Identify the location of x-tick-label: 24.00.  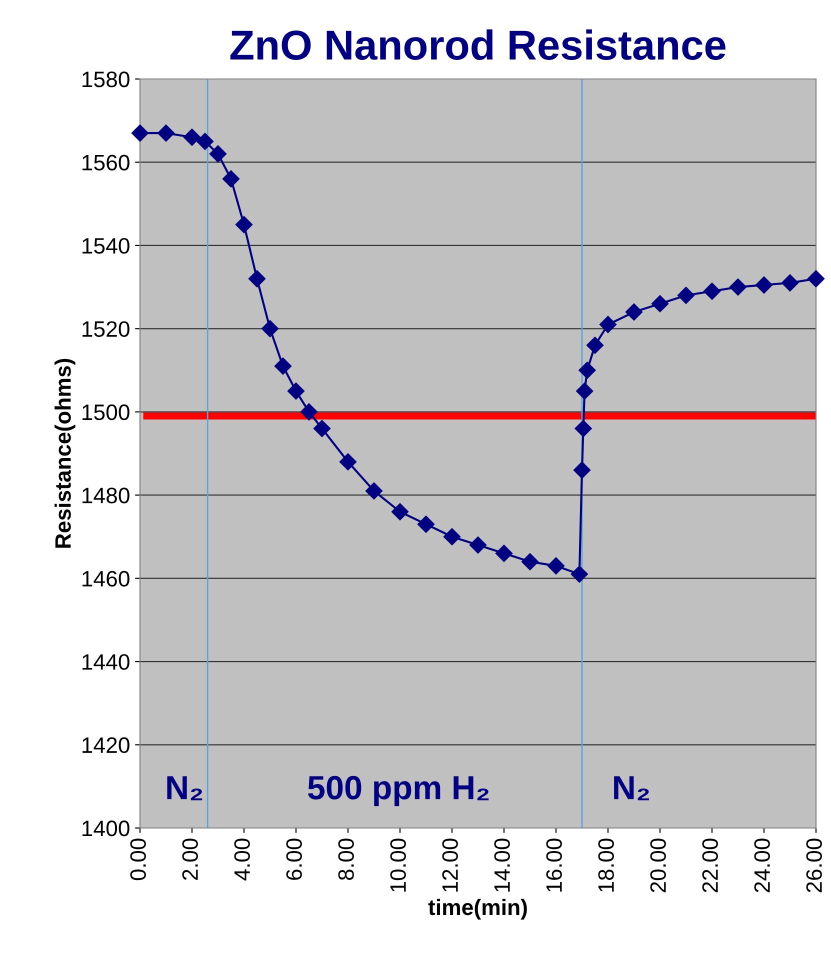
(762, 865).